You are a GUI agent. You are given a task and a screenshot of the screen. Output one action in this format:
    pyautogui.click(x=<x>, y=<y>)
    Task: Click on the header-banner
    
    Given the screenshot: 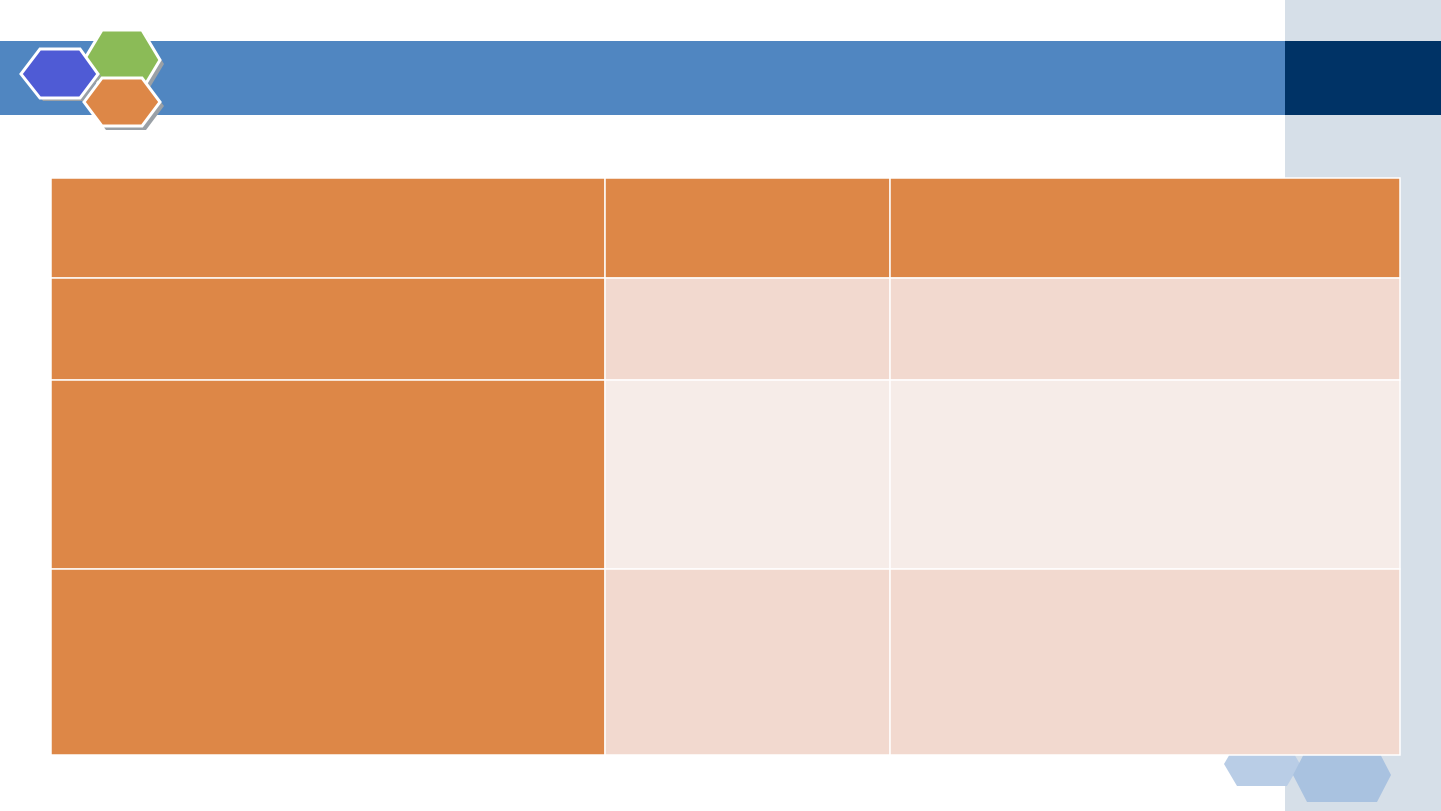 What is the action you would take?
    pyautogui.click(x=642, y=78)
    